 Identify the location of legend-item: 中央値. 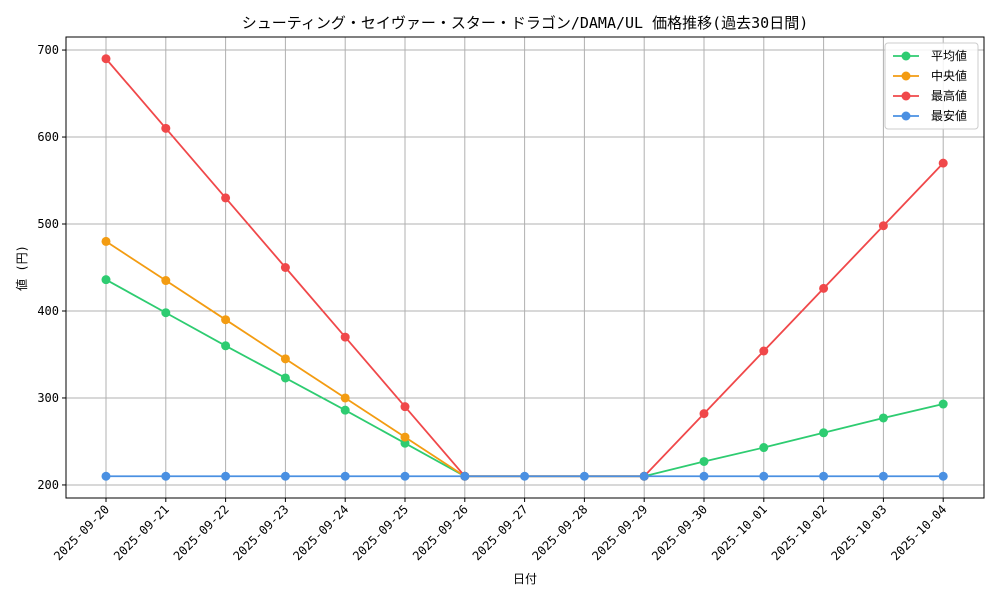
(930, 75).